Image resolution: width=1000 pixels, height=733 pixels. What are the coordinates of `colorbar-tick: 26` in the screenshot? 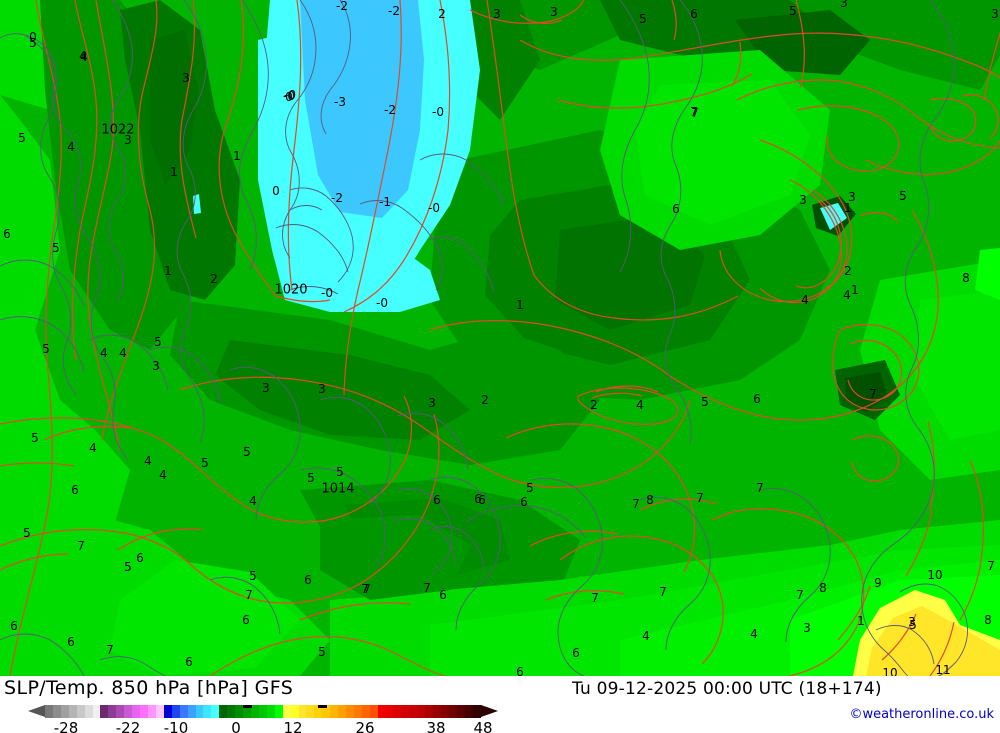 It's located at (365, 726).